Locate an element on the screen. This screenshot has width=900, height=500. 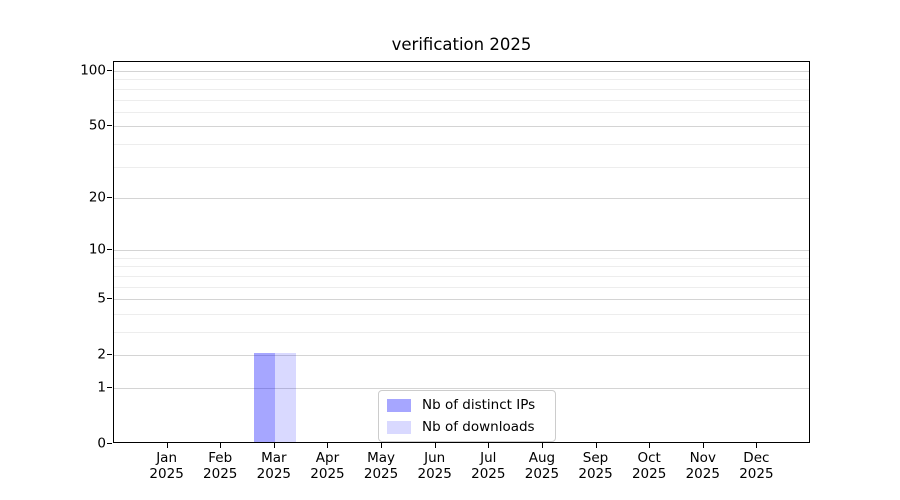
legend-row: Nb of downloads is located at coordinates (467, 427).